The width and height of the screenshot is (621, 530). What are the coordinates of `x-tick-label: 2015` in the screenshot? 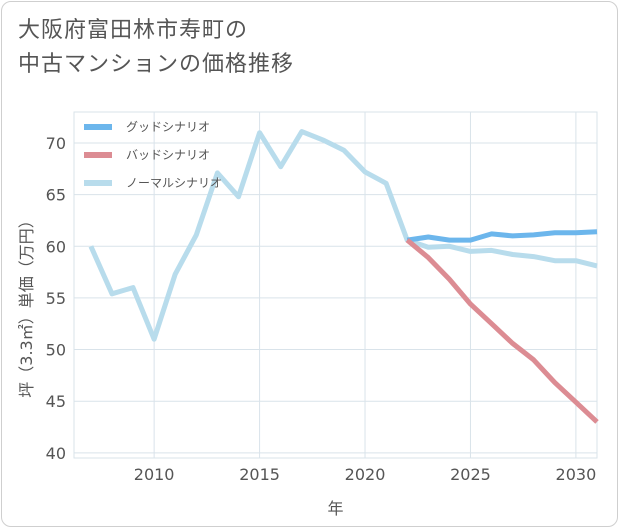 It's located at (259, 474).